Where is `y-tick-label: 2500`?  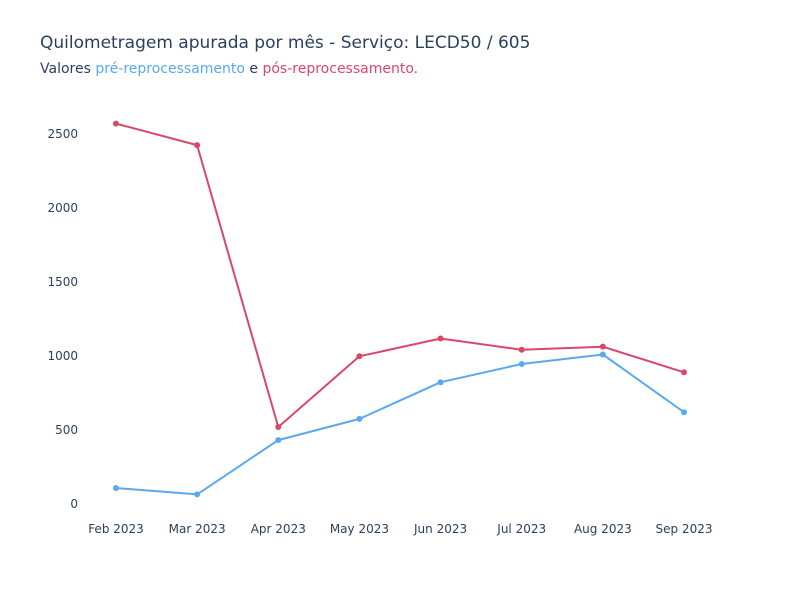 y-tick-label: 2500 is located at coordinates (62, 134).